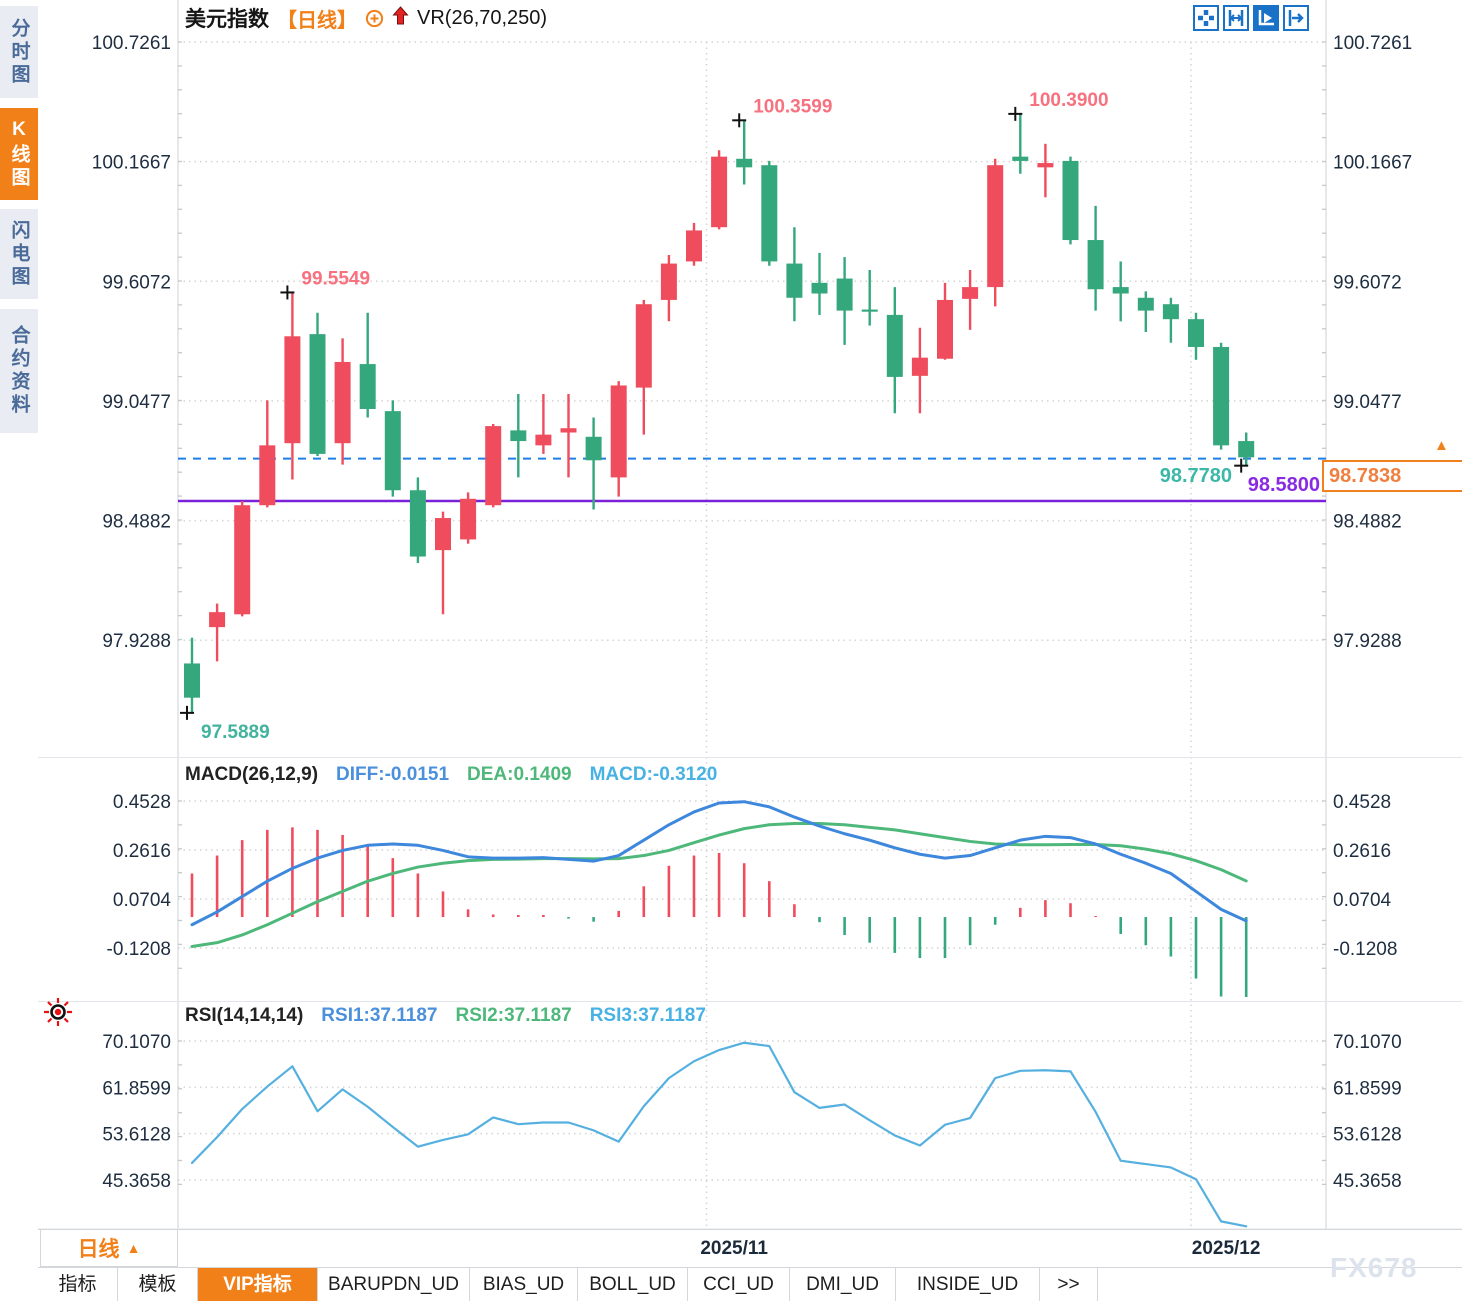 The image size is (1462, 1301). I want to click on x-axis-date-row: 2025/11 2025/12, so click(750, 1248).